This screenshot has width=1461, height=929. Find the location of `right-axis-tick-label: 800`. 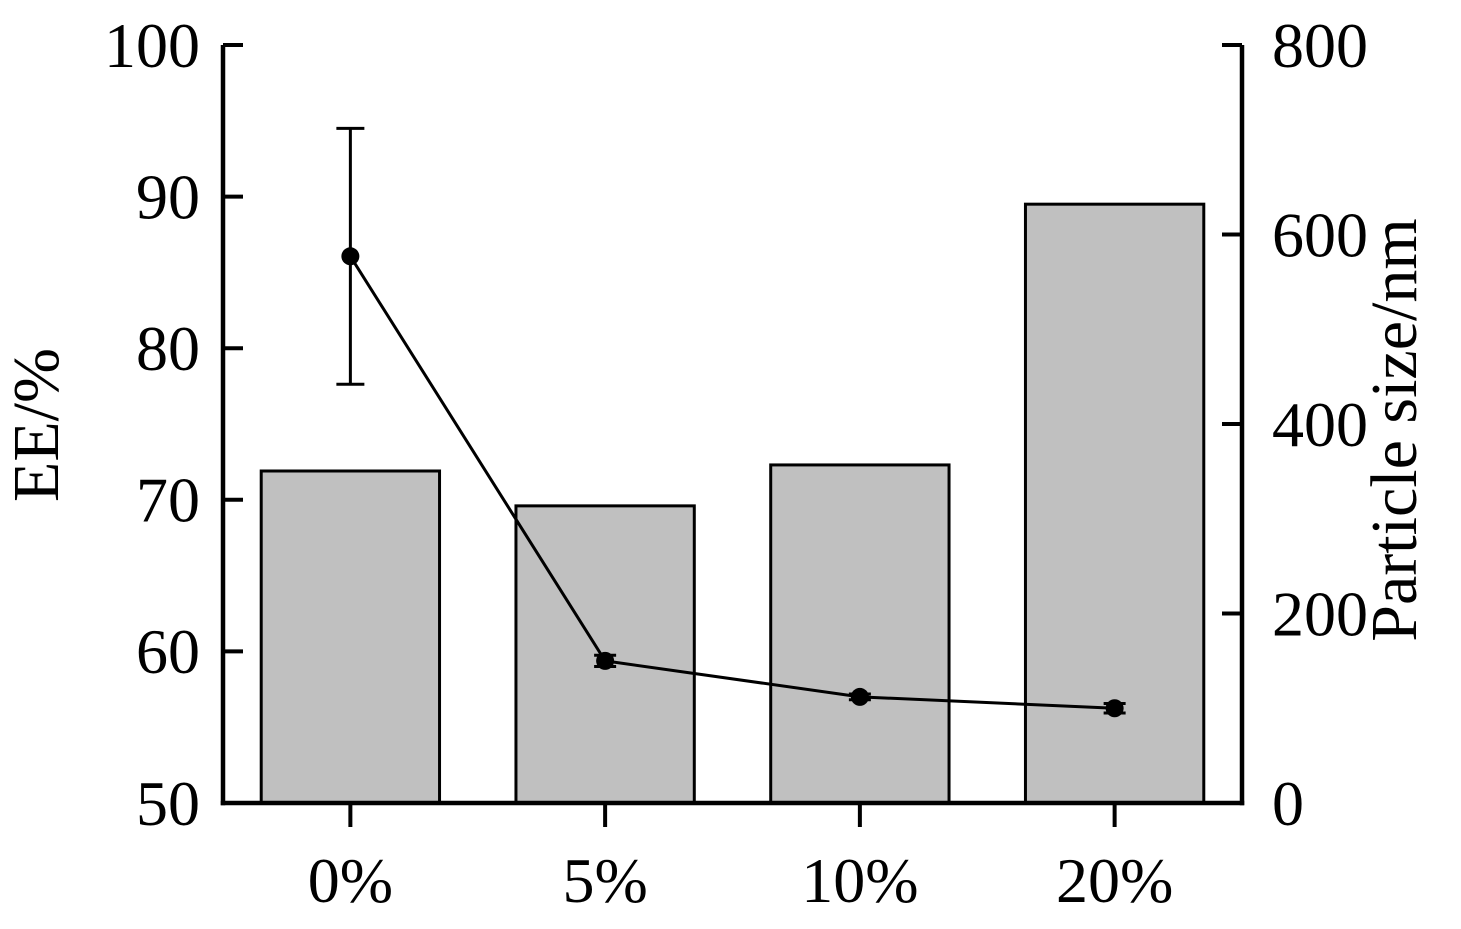

right-axis-tick-label: 800 is located at coordinates (1320, 45).